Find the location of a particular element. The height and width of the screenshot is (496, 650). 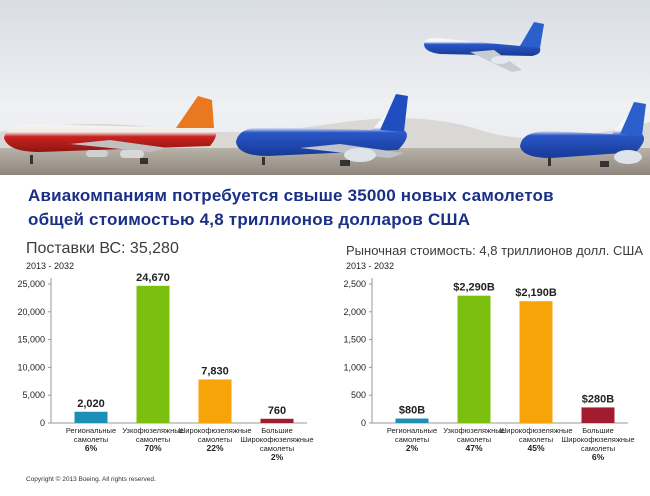

deliveries-bar-narrowbody is located at coordinates (153, 354).